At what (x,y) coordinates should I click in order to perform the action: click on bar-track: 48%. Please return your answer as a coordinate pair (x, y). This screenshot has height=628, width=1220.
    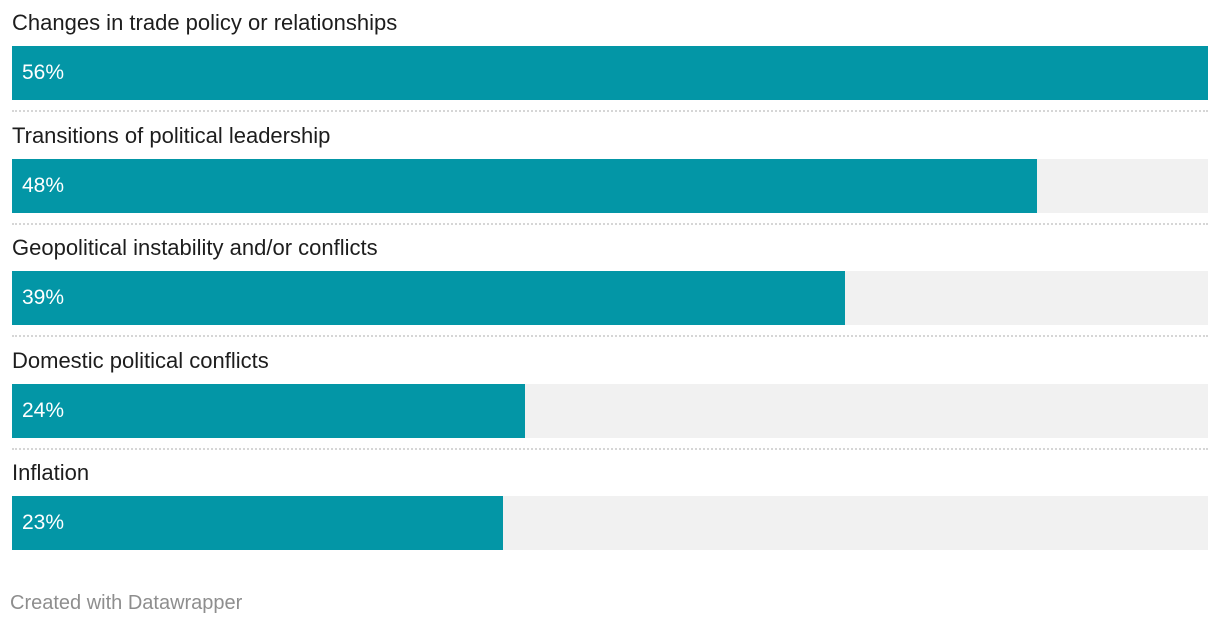
    Looking at the image, I should click on (610, 185).